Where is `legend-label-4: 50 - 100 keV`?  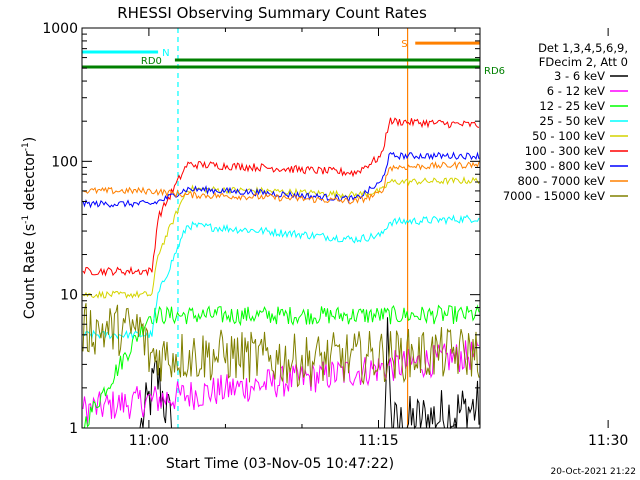
legend-label-4: 50 - 100 keV is located at coordinates (568, 136).